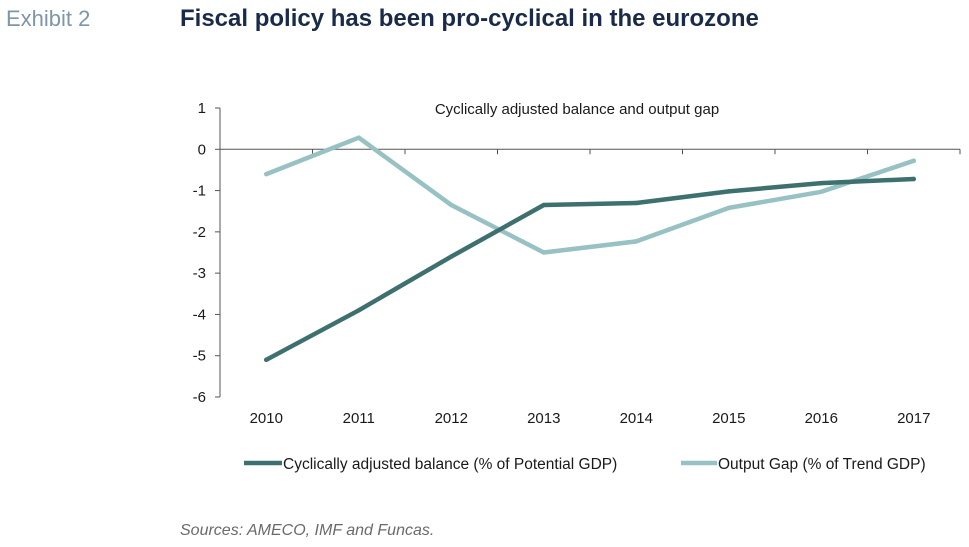  Describe the element at coordinates (821, 418) in the screenshot. I see `x-tick-label: 2016` at that location.